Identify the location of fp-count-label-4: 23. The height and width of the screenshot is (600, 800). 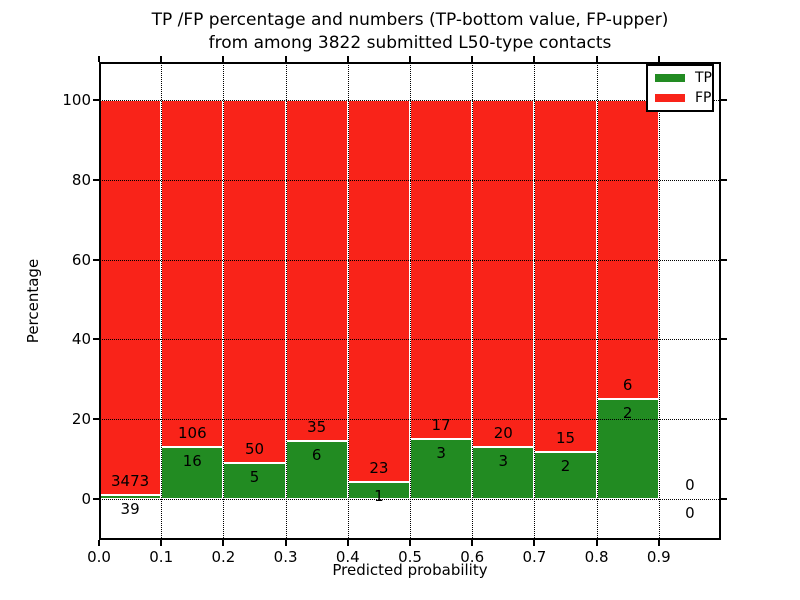
(379, 468).